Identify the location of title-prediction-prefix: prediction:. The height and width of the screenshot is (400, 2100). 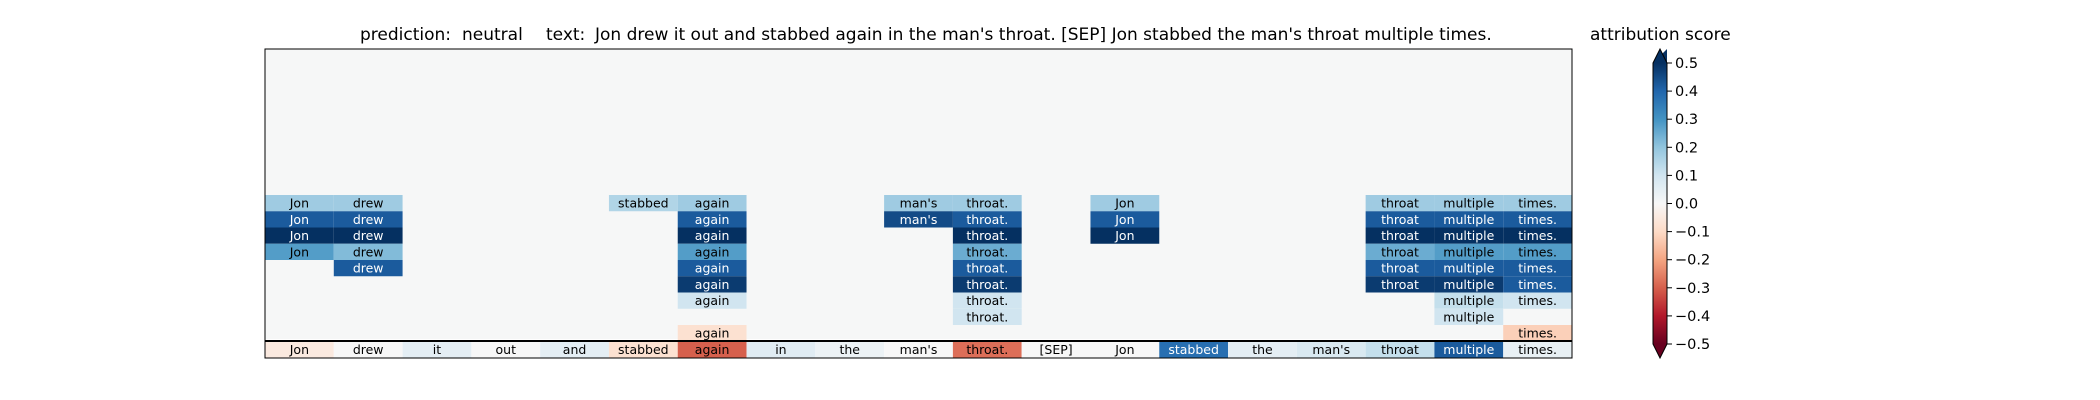
(405, 35).